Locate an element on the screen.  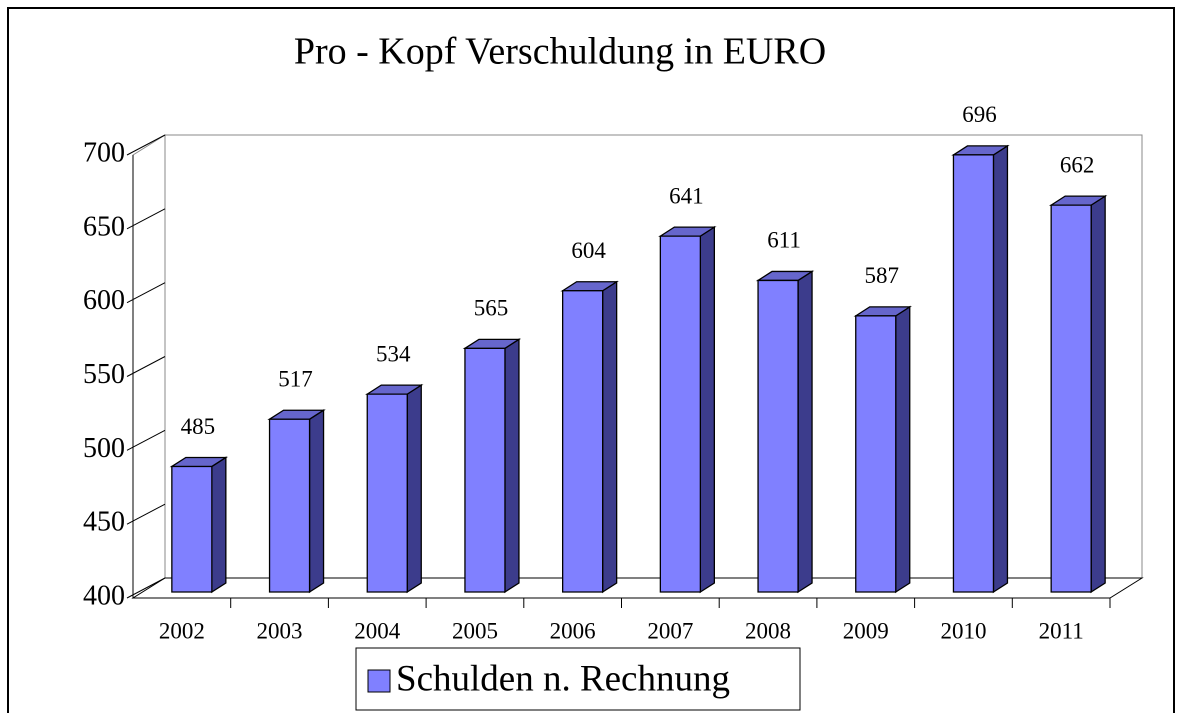
data-label: 534 is located at coordinates (393, 353).